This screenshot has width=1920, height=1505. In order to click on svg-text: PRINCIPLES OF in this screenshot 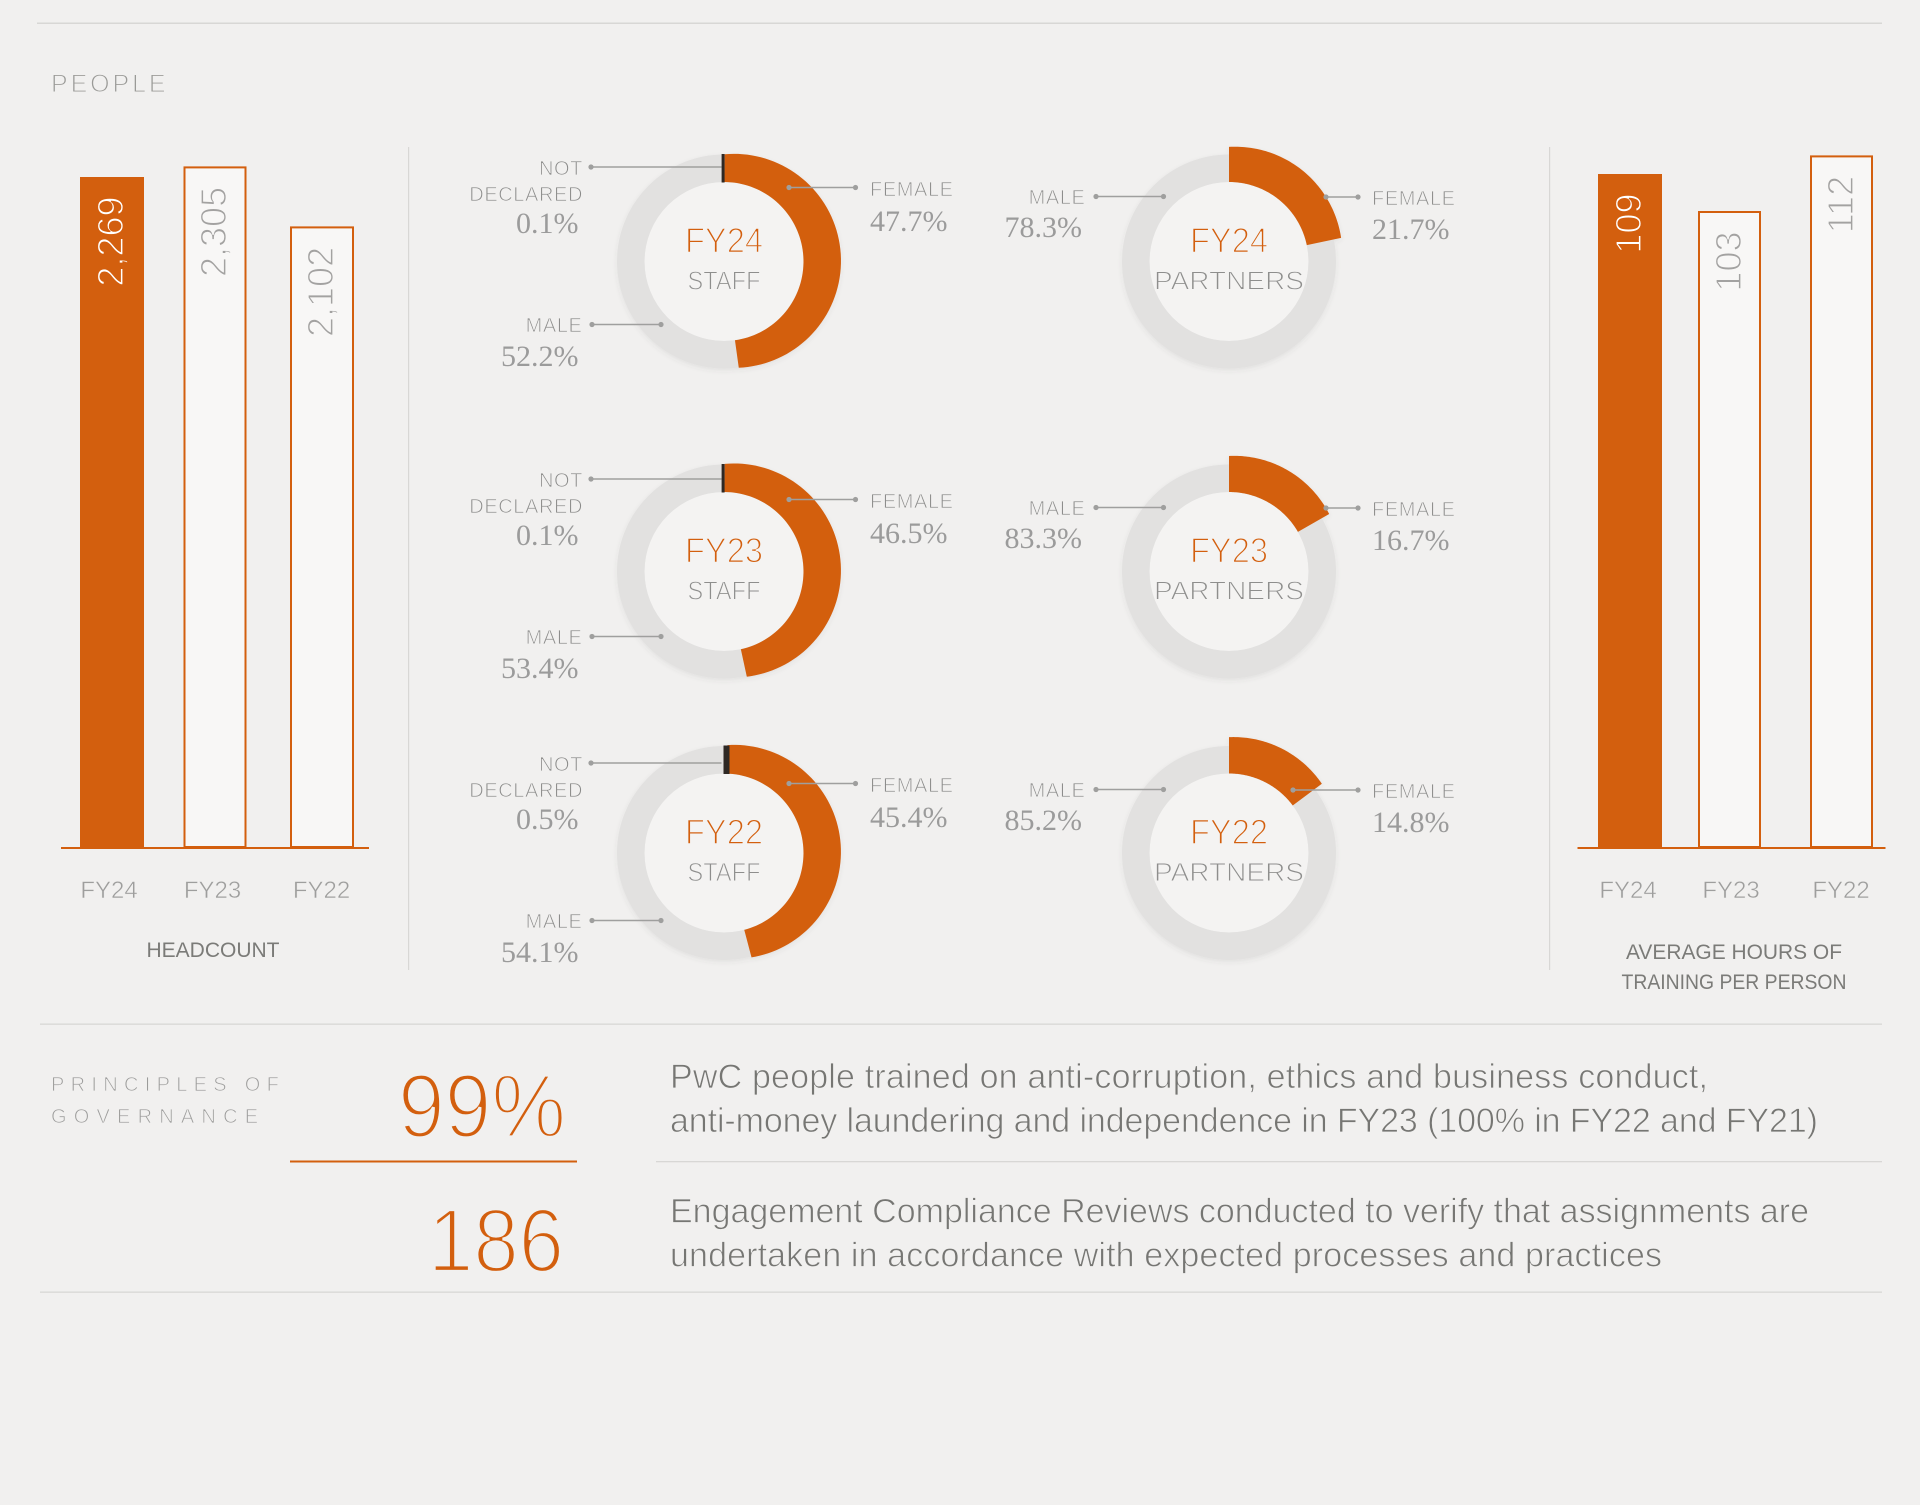, I will do `click(168, 1085)`.